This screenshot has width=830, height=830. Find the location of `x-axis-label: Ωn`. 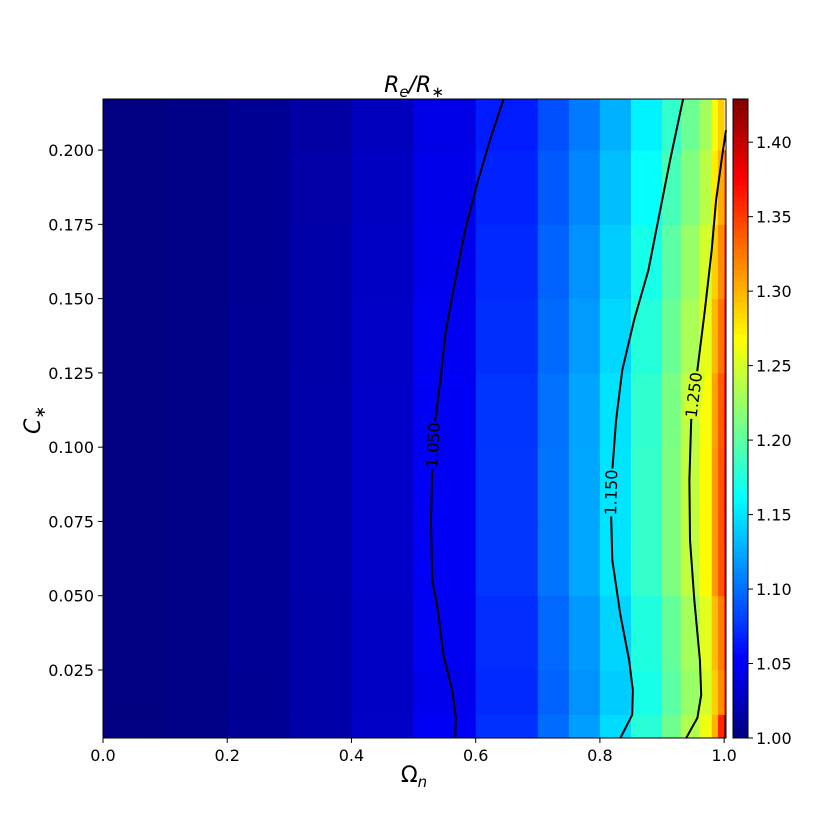

x-axis-label: Ωn is located at coordinates (414, 777).